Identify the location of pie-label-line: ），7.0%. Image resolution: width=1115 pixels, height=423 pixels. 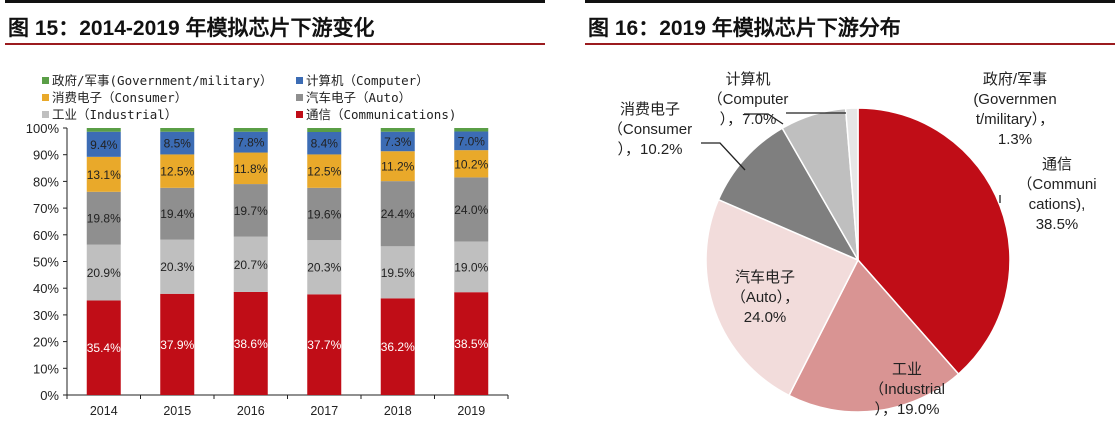
(748, 119).